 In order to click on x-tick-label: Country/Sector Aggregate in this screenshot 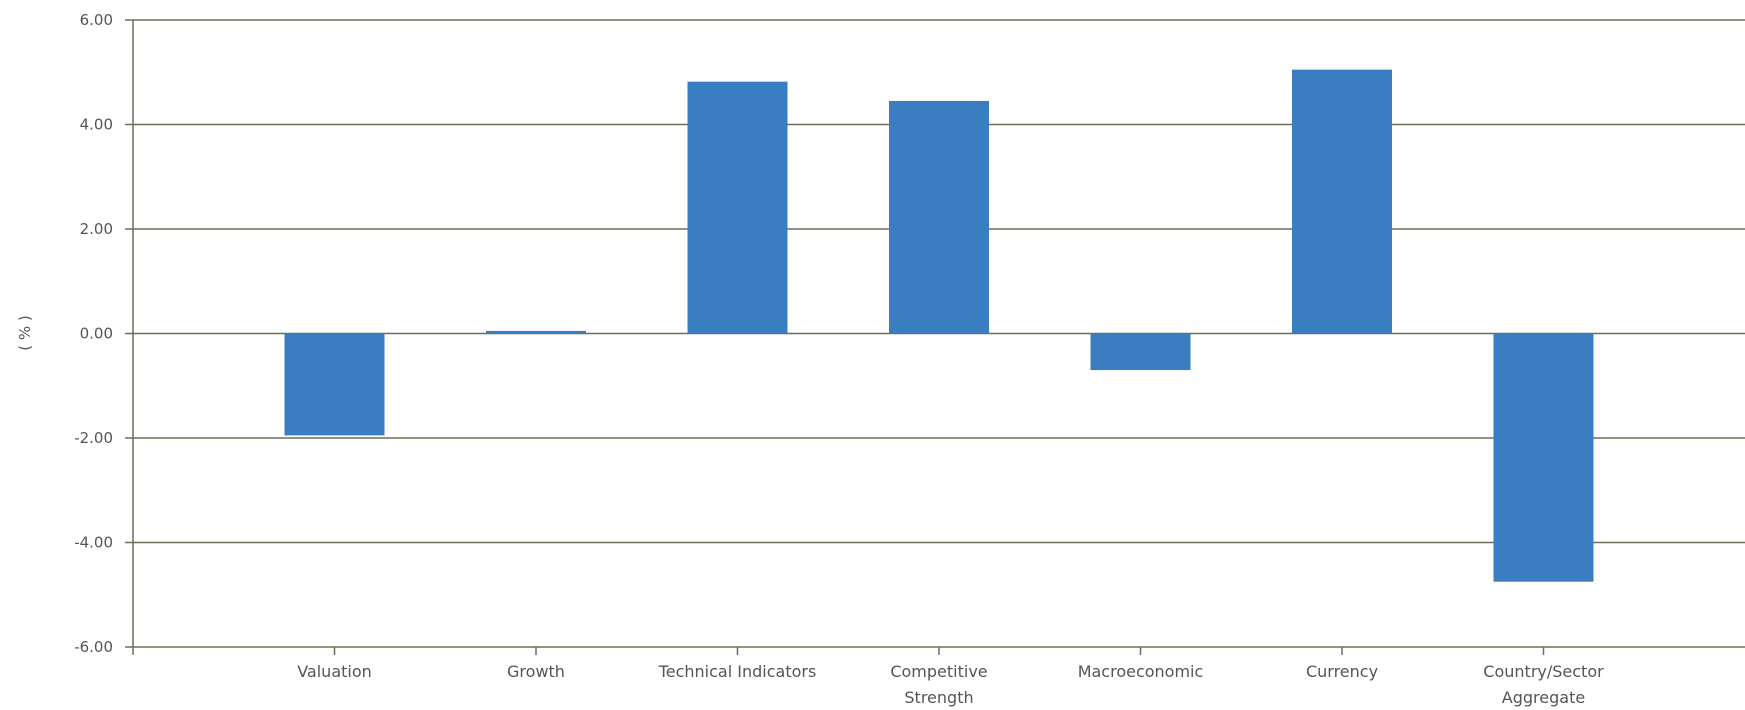, I will do `click(1543, 684)`.